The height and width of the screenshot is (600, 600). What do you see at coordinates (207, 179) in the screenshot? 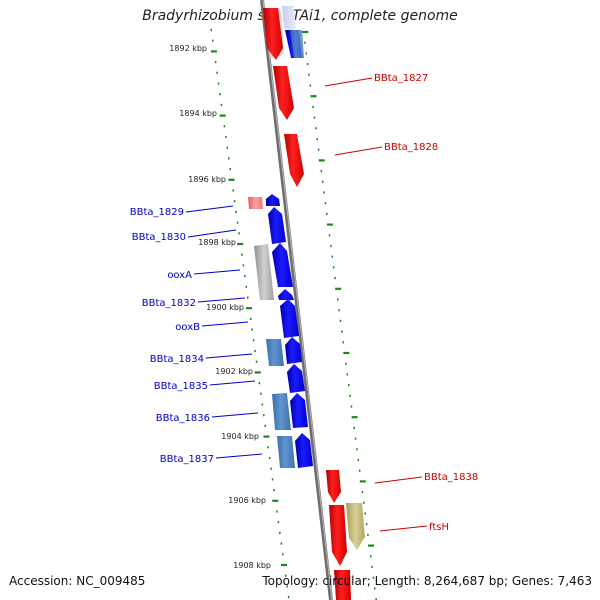
I see `ruler-label: 1896 kbp` at bounding box center [207, 179].